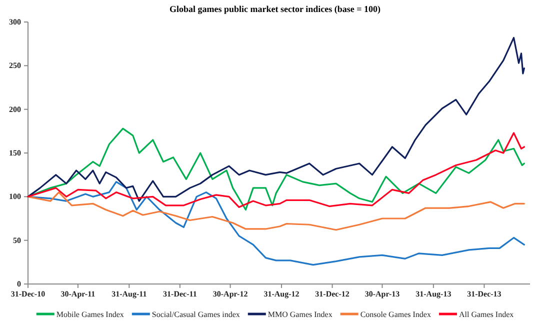 Image resolution: width=550 pixels, height=322 pixels. Describe the element at coordinates (15, 65) in the screenshot. I see `y-tick-label: 250` at that location.